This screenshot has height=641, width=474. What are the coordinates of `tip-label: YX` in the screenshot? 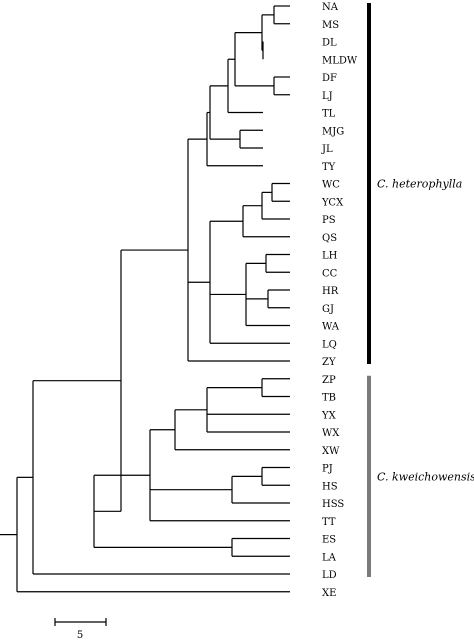 It's located at (329, 415).